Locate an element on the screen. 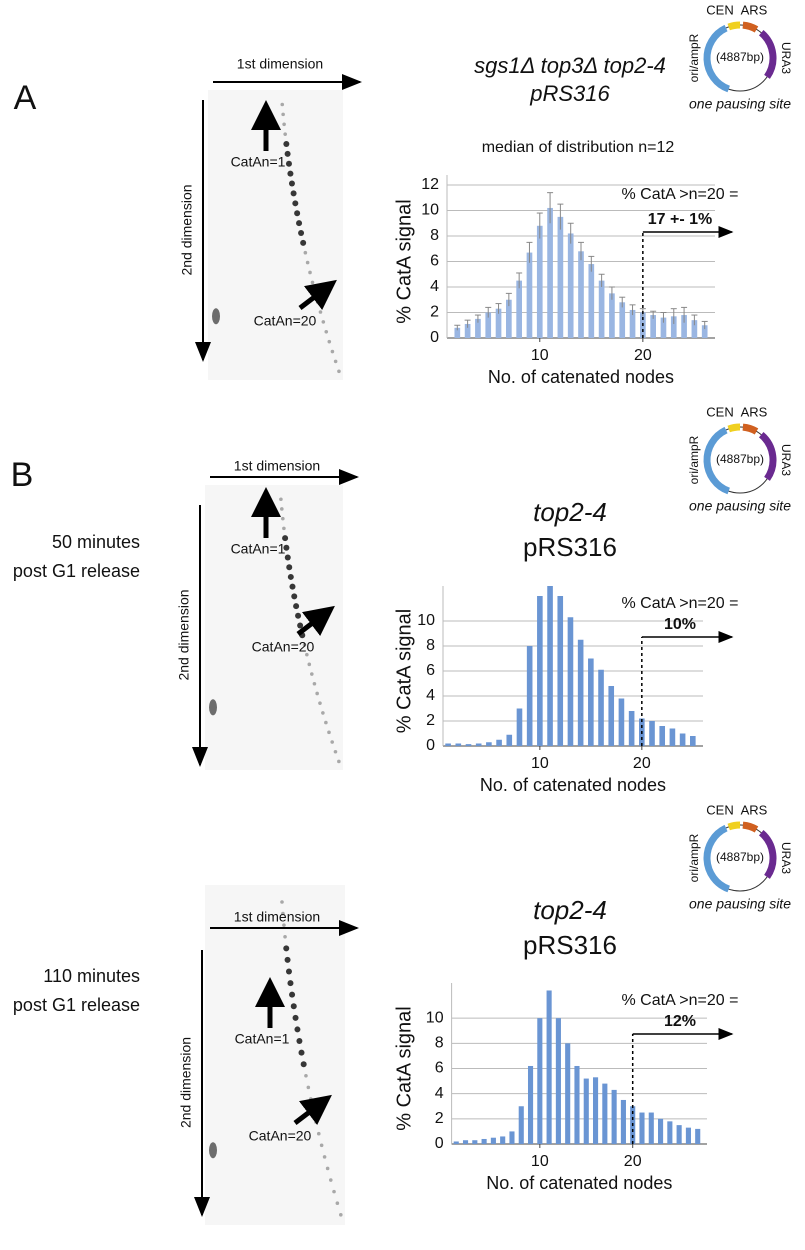  marker-arrow is located at coordinates (317, 295).